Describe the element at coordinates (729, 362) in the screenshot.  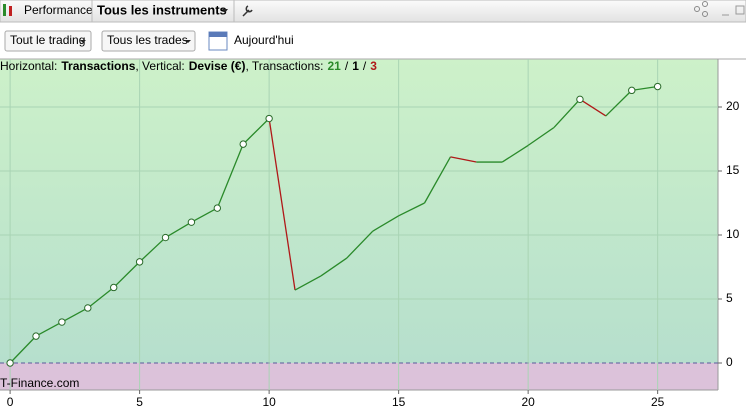
I see `y-tick-label: 0` at that location.